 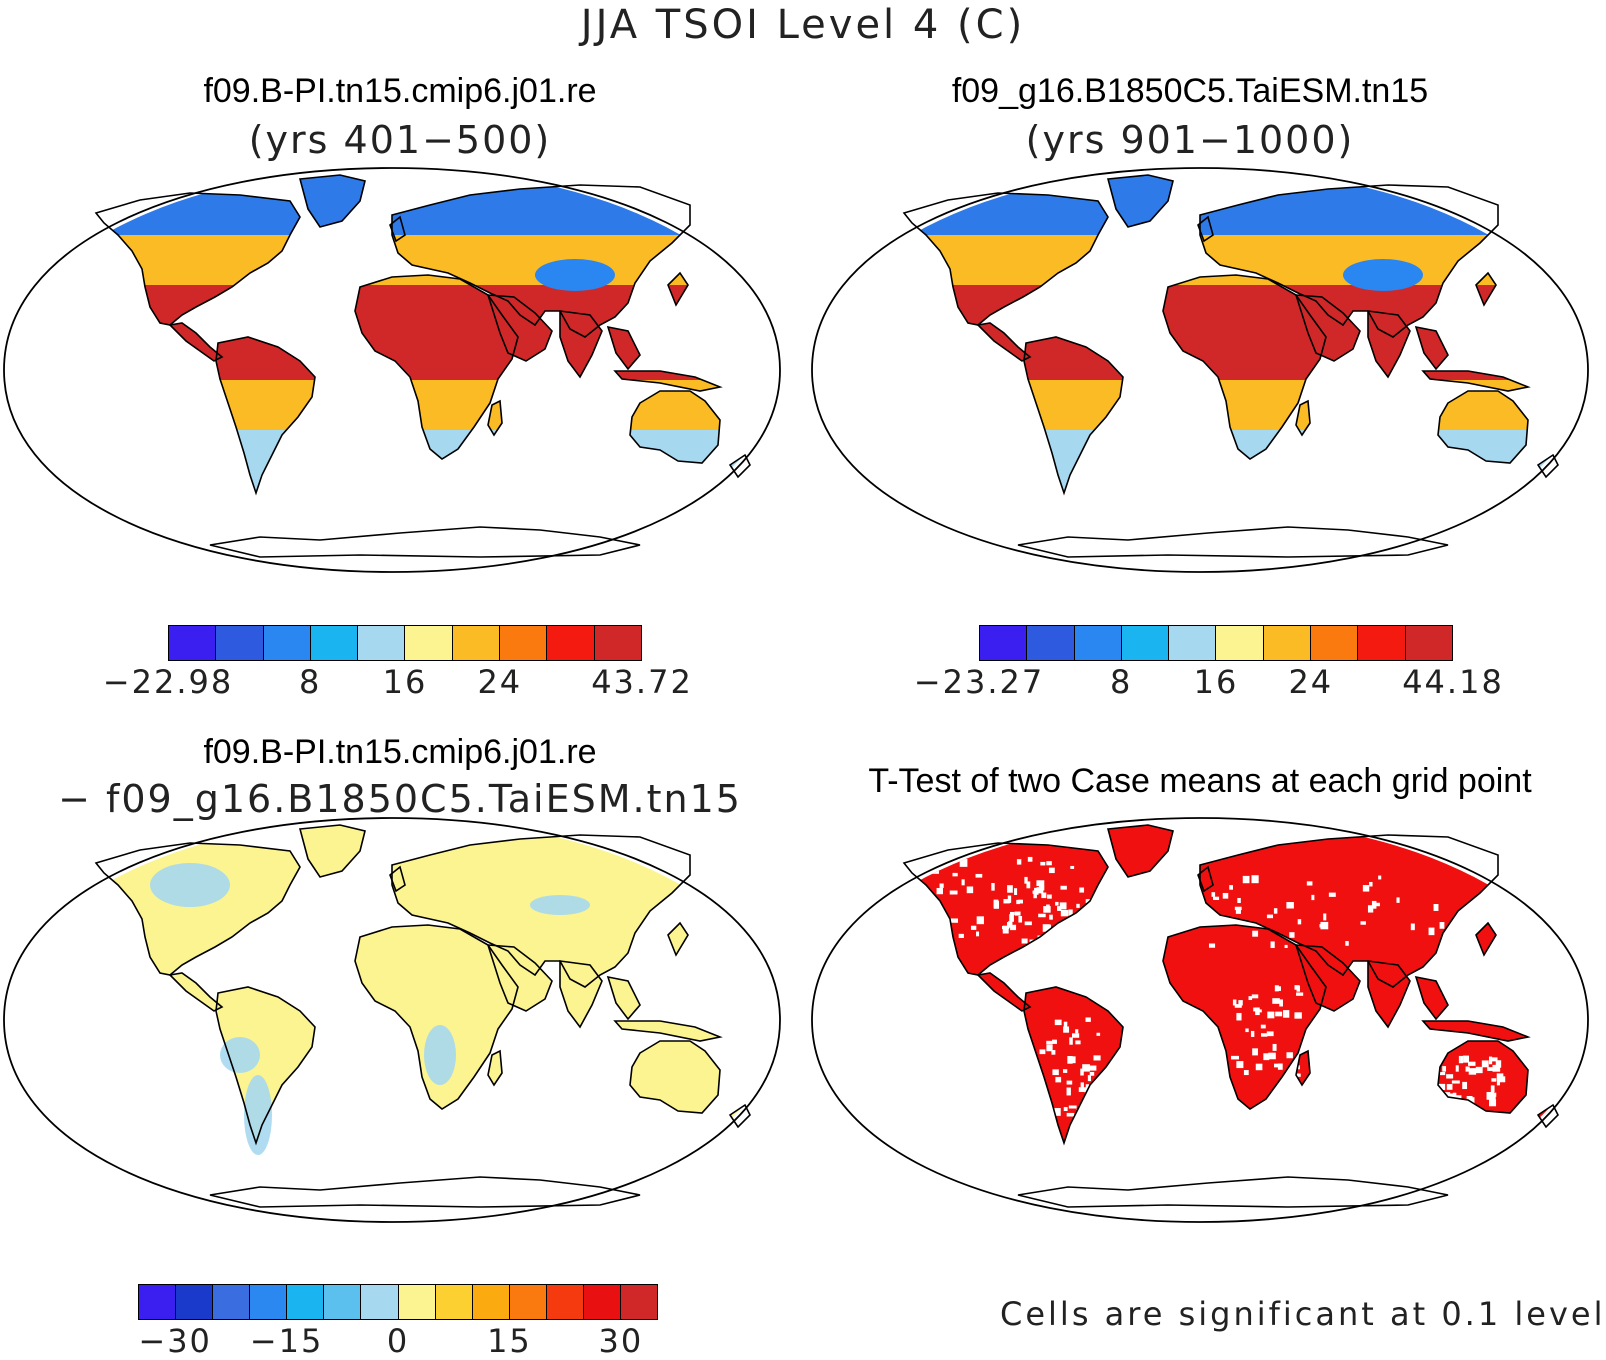 What do you see at coordinates (979, 682) in the screenshot?
I see `colorbar-tick-label: −23.27` at bounding box center [979, 682].